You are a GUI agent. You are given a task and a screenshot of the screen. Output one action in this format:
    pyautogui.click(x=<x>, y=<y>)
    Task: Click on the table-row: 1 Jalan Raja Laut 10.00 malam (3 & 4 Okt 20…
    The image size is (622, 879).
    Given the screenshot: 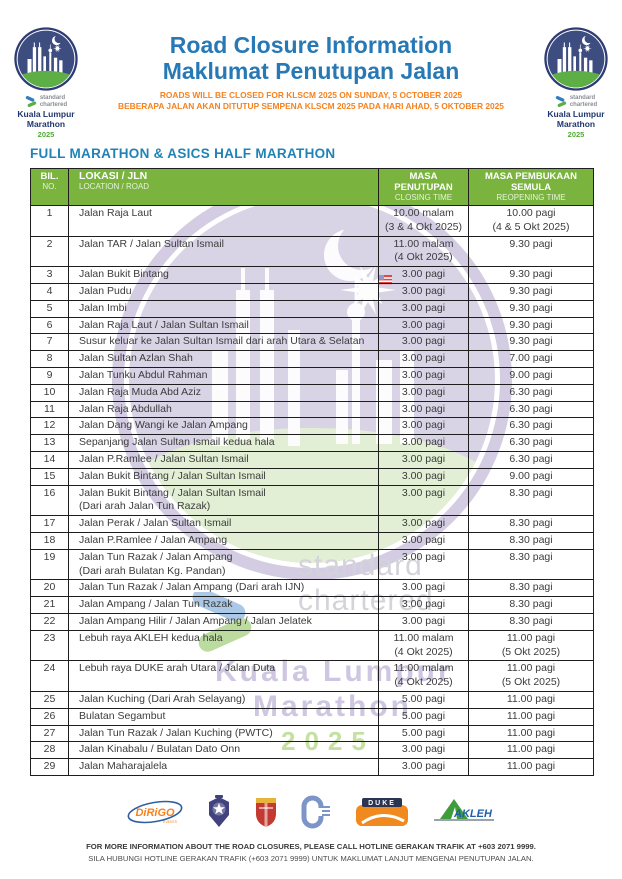 What is the action you would take?
    pyautogui.click(x=312, y=221)
    